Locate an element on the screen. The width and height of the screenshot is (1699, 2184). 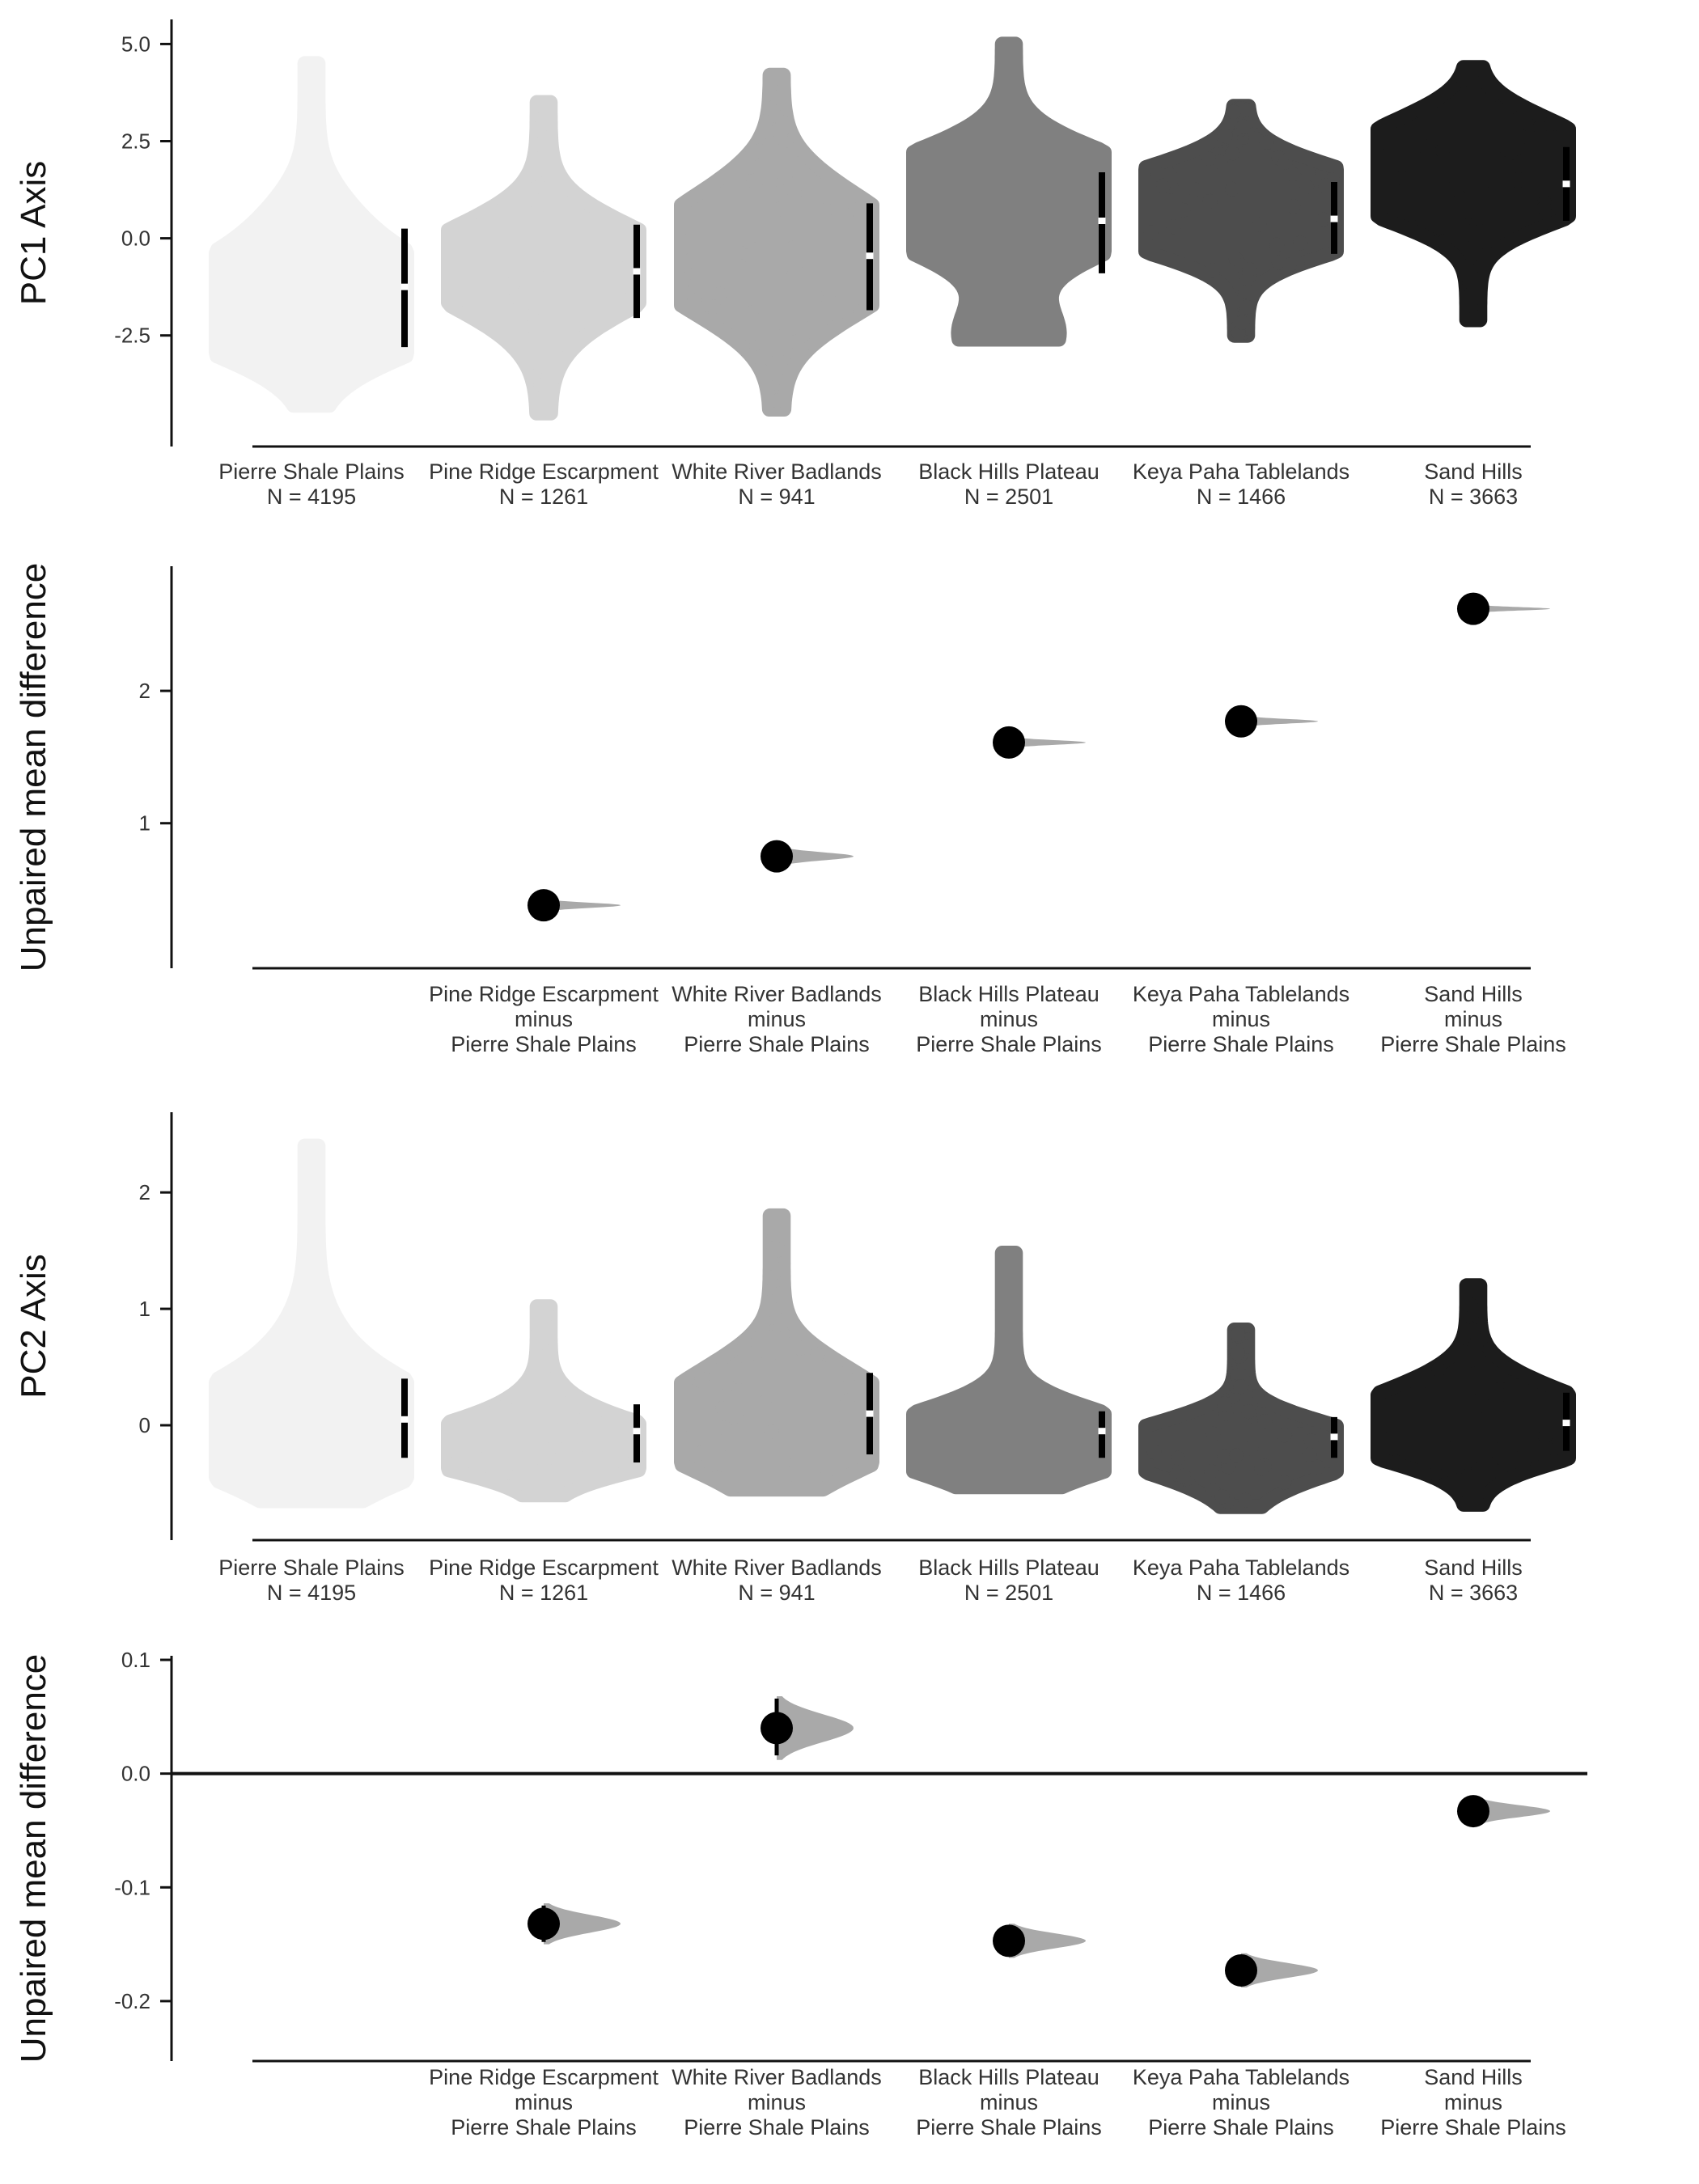
contrast-label: Pierre Shale Plains is located at coordinates (1241, 1044).